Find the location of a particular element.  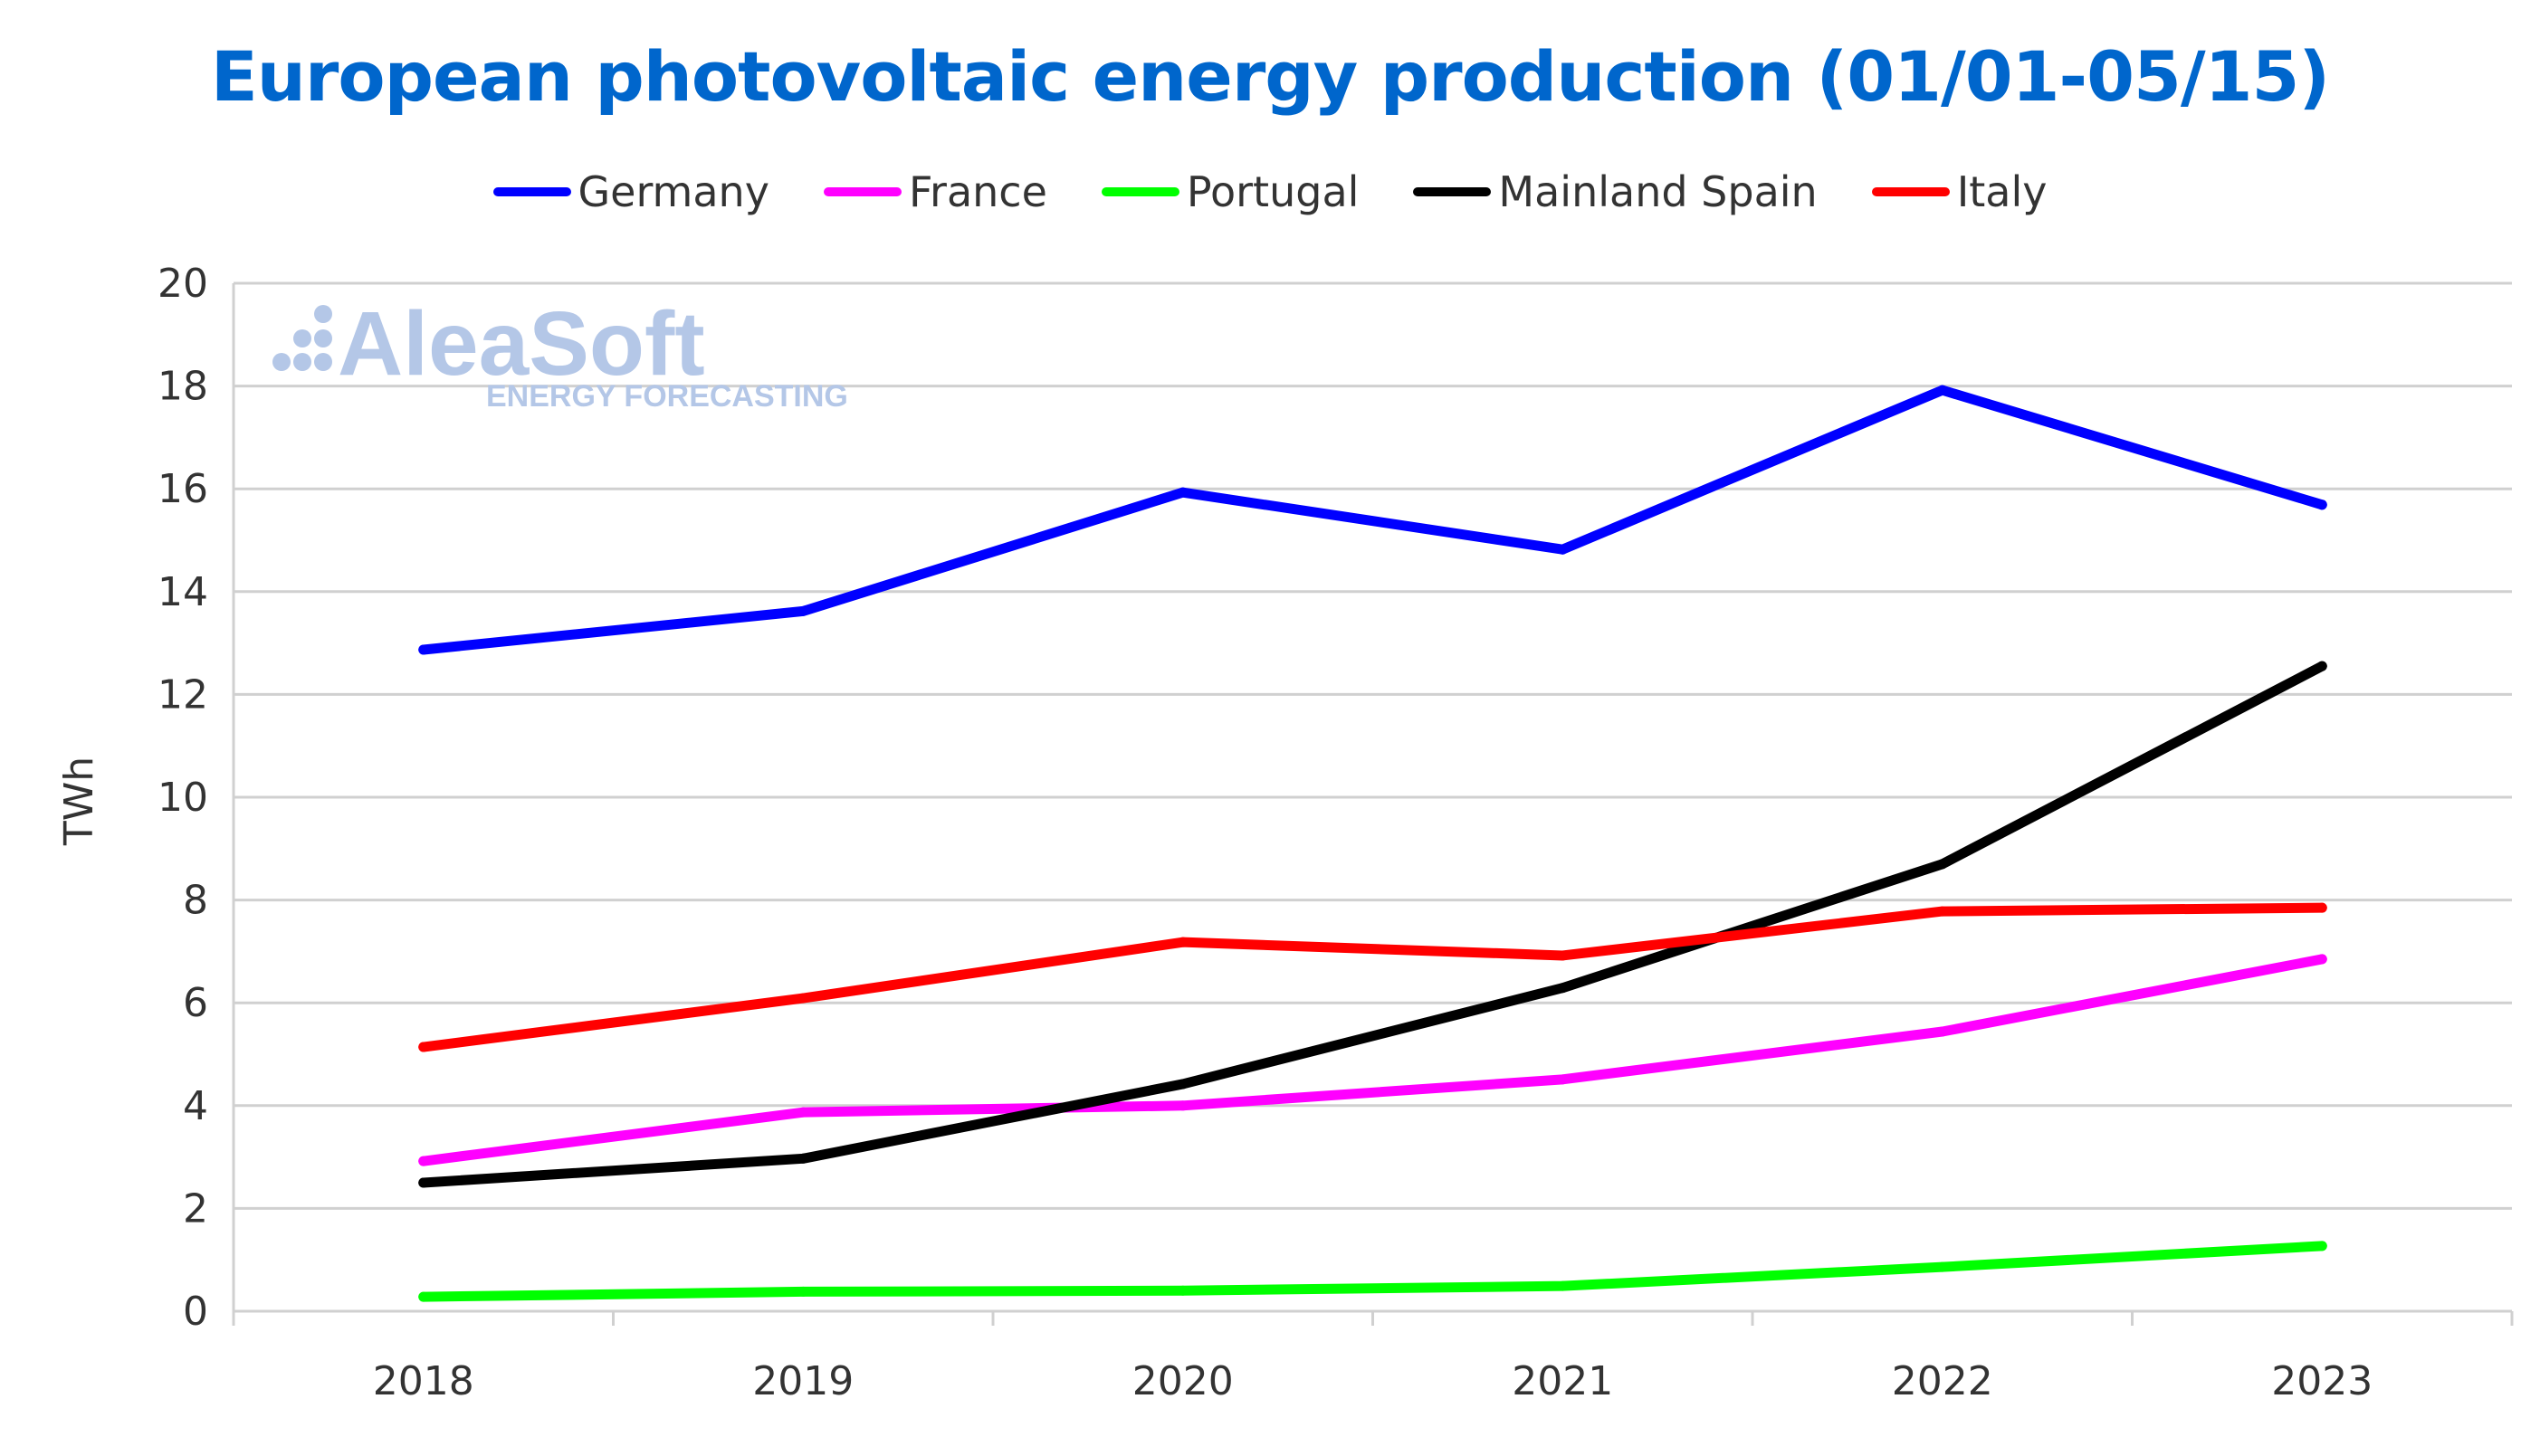

legend-item: Mainland Spain is located at coordinates (1615, 192).